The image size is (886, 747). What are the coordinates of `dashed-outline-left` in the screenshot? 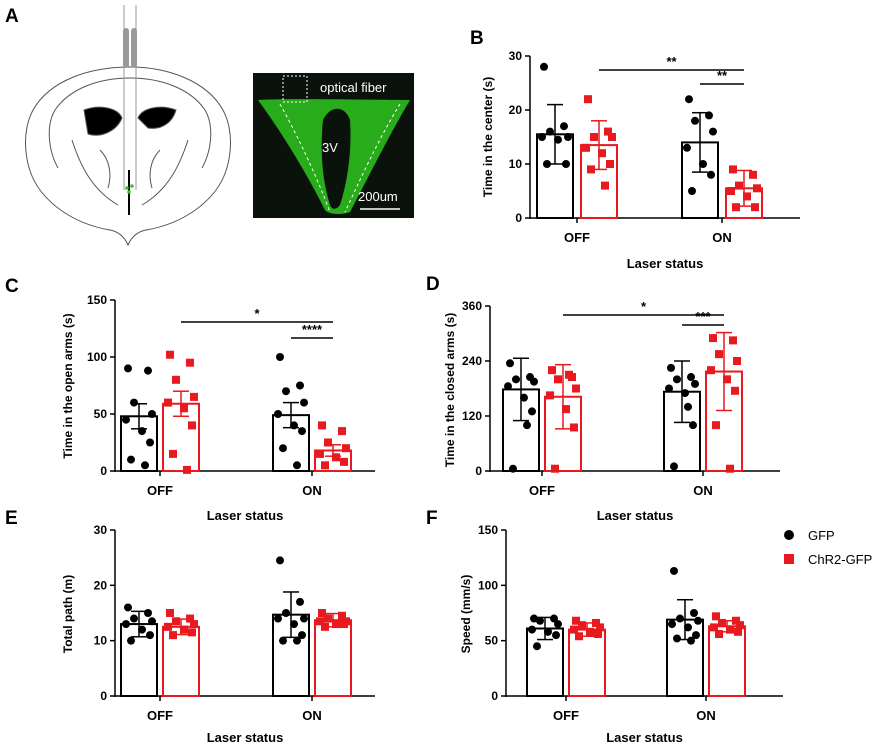 It's located at (305, 158).